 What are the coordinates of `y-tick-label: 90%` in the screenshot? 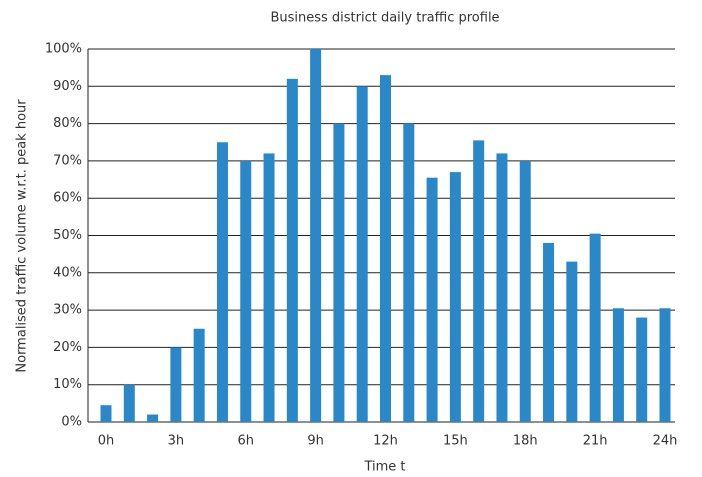 It's located at (67, 86).